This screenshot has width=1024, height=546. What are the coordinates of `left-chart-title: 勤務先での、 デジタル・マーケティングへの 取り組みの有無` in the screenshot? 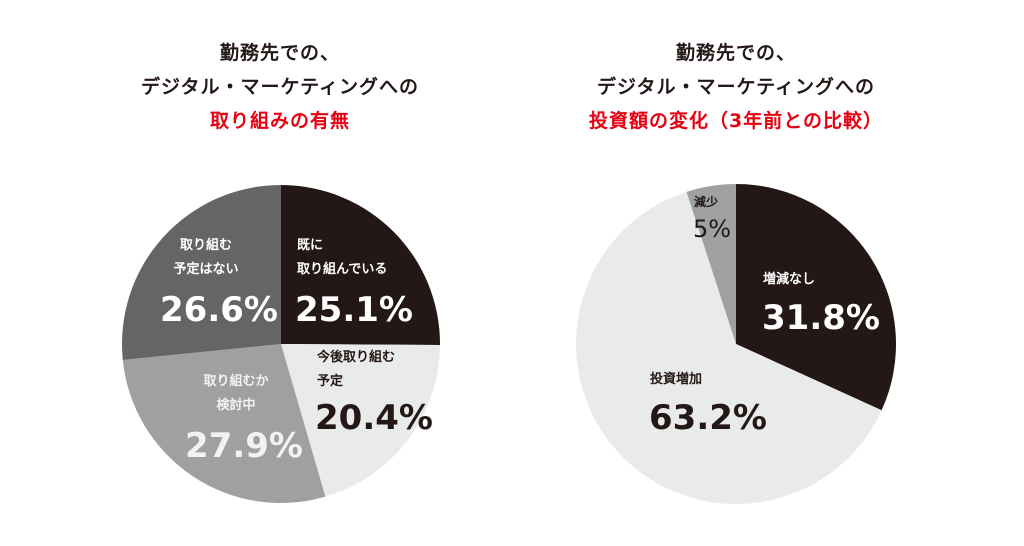 It's located at (280, 87).